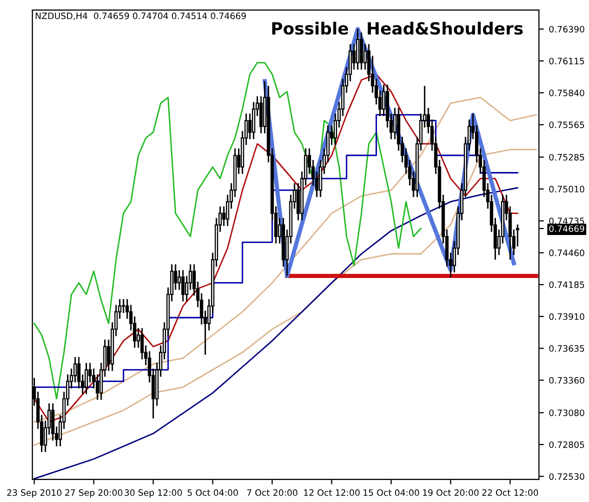 This screenshot has height=502, width=589. I want to click on y-tick-label: 0.75285, so click(566, 157).